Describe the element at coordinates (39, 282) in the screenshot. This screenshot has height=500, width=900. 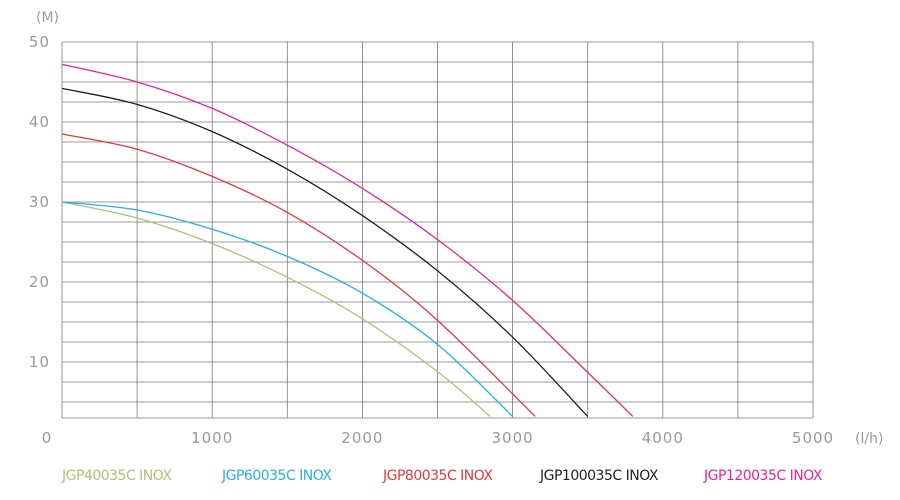
I see `y-tick-label: 20` at that location.